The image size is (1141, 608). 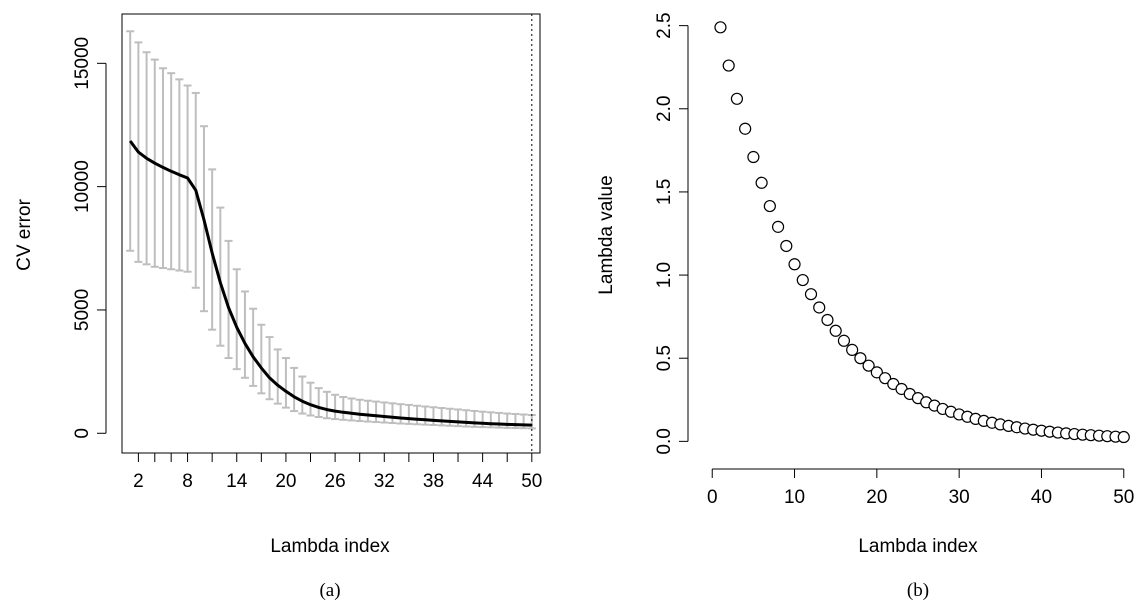 What do you see at coordinates (82, 63) in the screenshot?
I see `y-tick-label: 15000` at bounding box center [82, 63].